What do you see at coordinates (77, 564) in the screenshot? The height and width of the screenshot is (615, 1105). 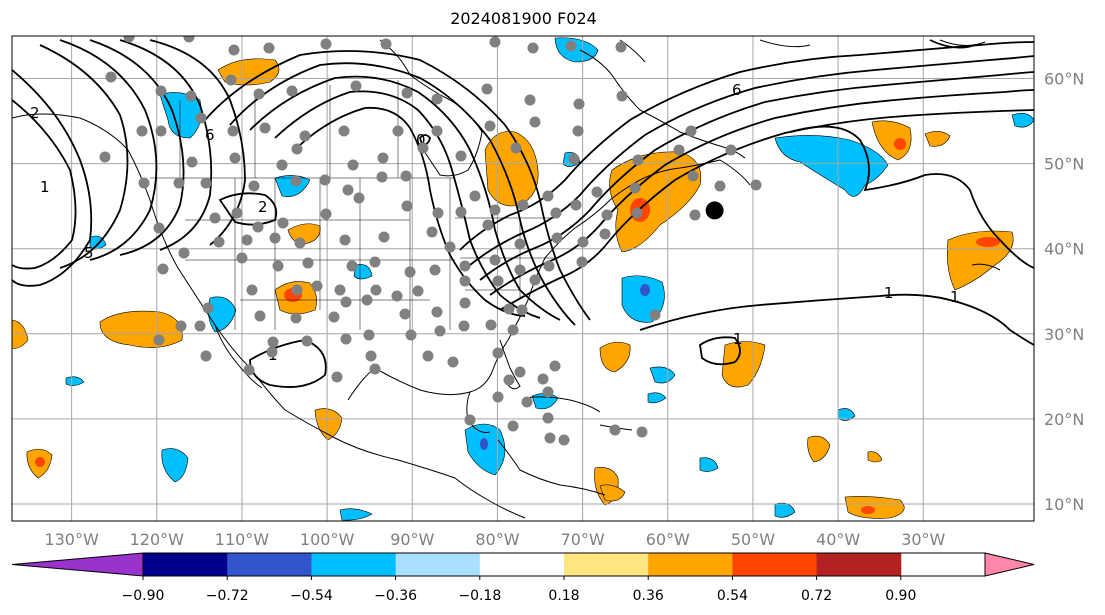 I see `colorbar-low-extend` at bounding box center [77, 564].